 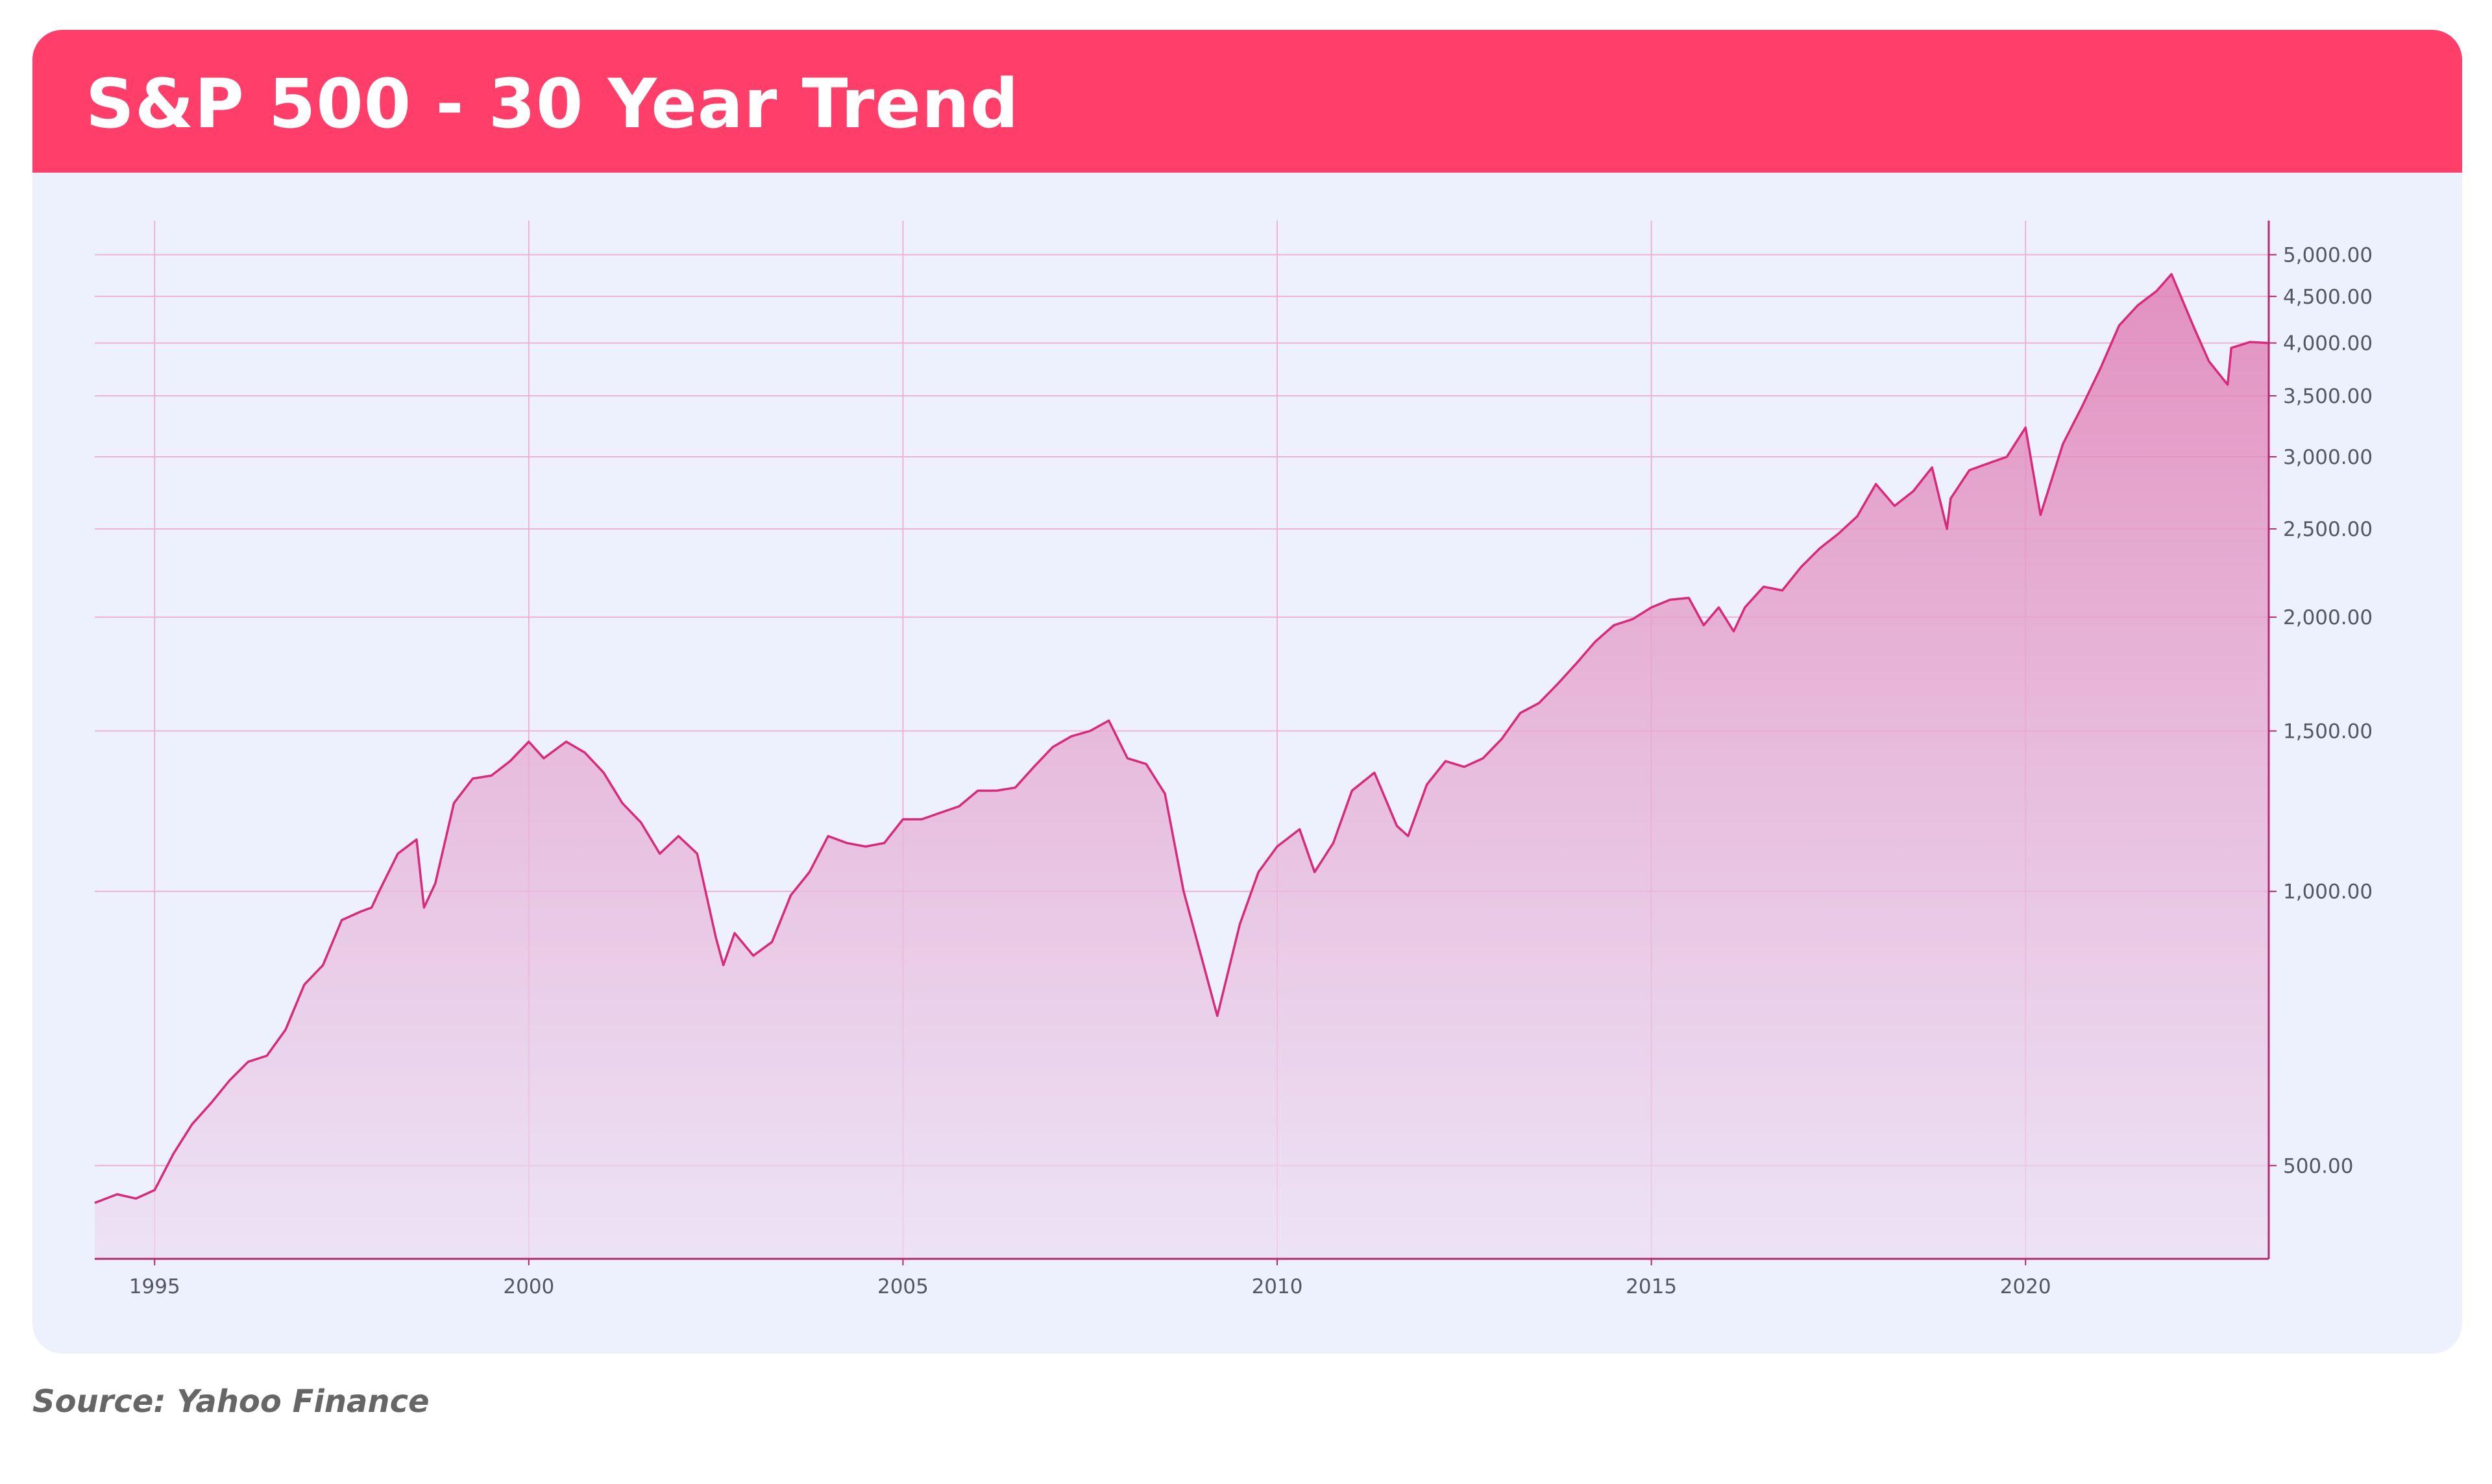 I want to click on chart-title: S&P 500 - 30 Year Trend, so click(x=553, y=103).